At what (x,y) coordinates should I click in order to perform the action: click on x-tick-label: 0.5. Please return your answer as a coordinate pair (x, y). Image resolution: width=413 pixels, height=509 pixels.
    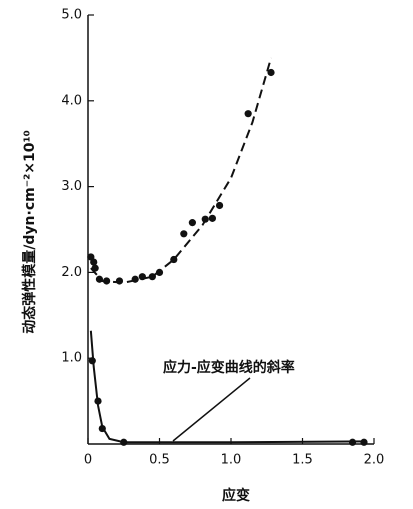
    Looking at the image, I should click on (159, 460).